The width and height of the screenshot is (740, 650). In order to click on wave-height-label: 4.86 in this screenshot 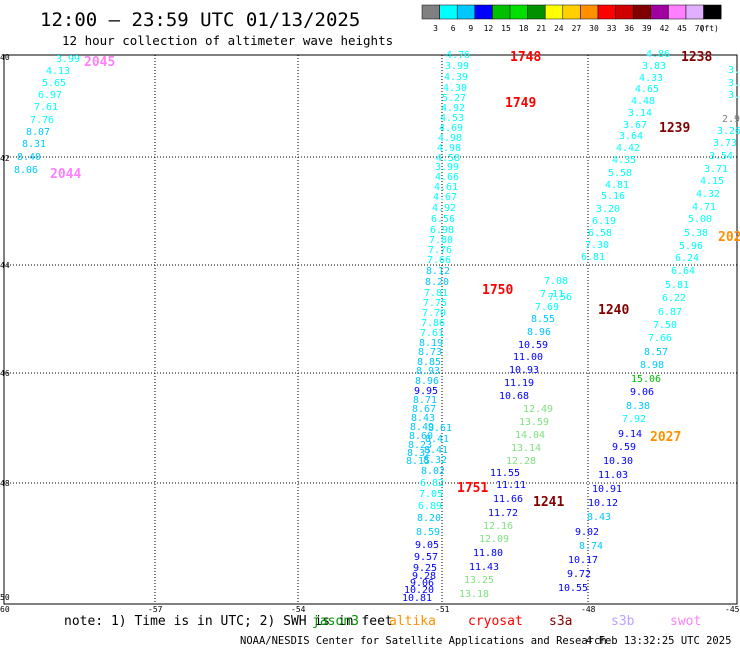, I will do `click(658, 54)`.